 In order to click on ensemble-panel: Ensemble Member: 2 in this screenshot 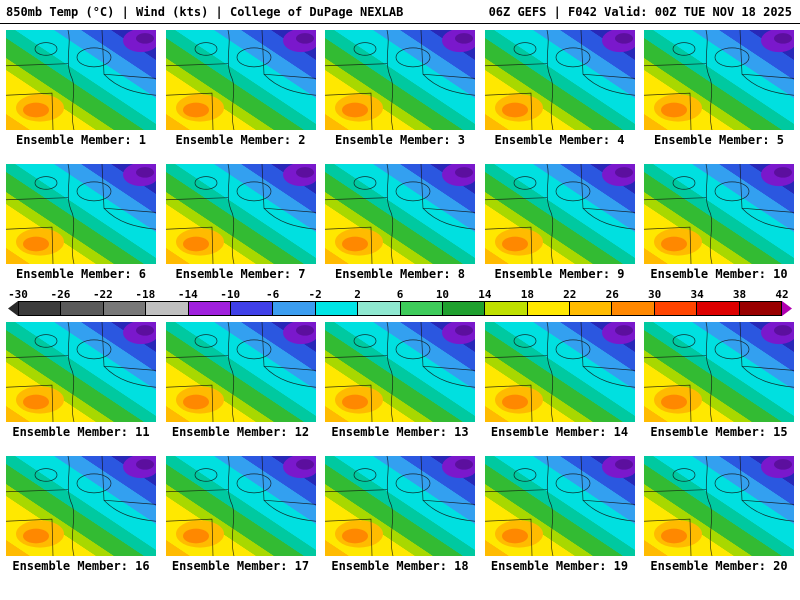, I will do `click(240, 89)`.